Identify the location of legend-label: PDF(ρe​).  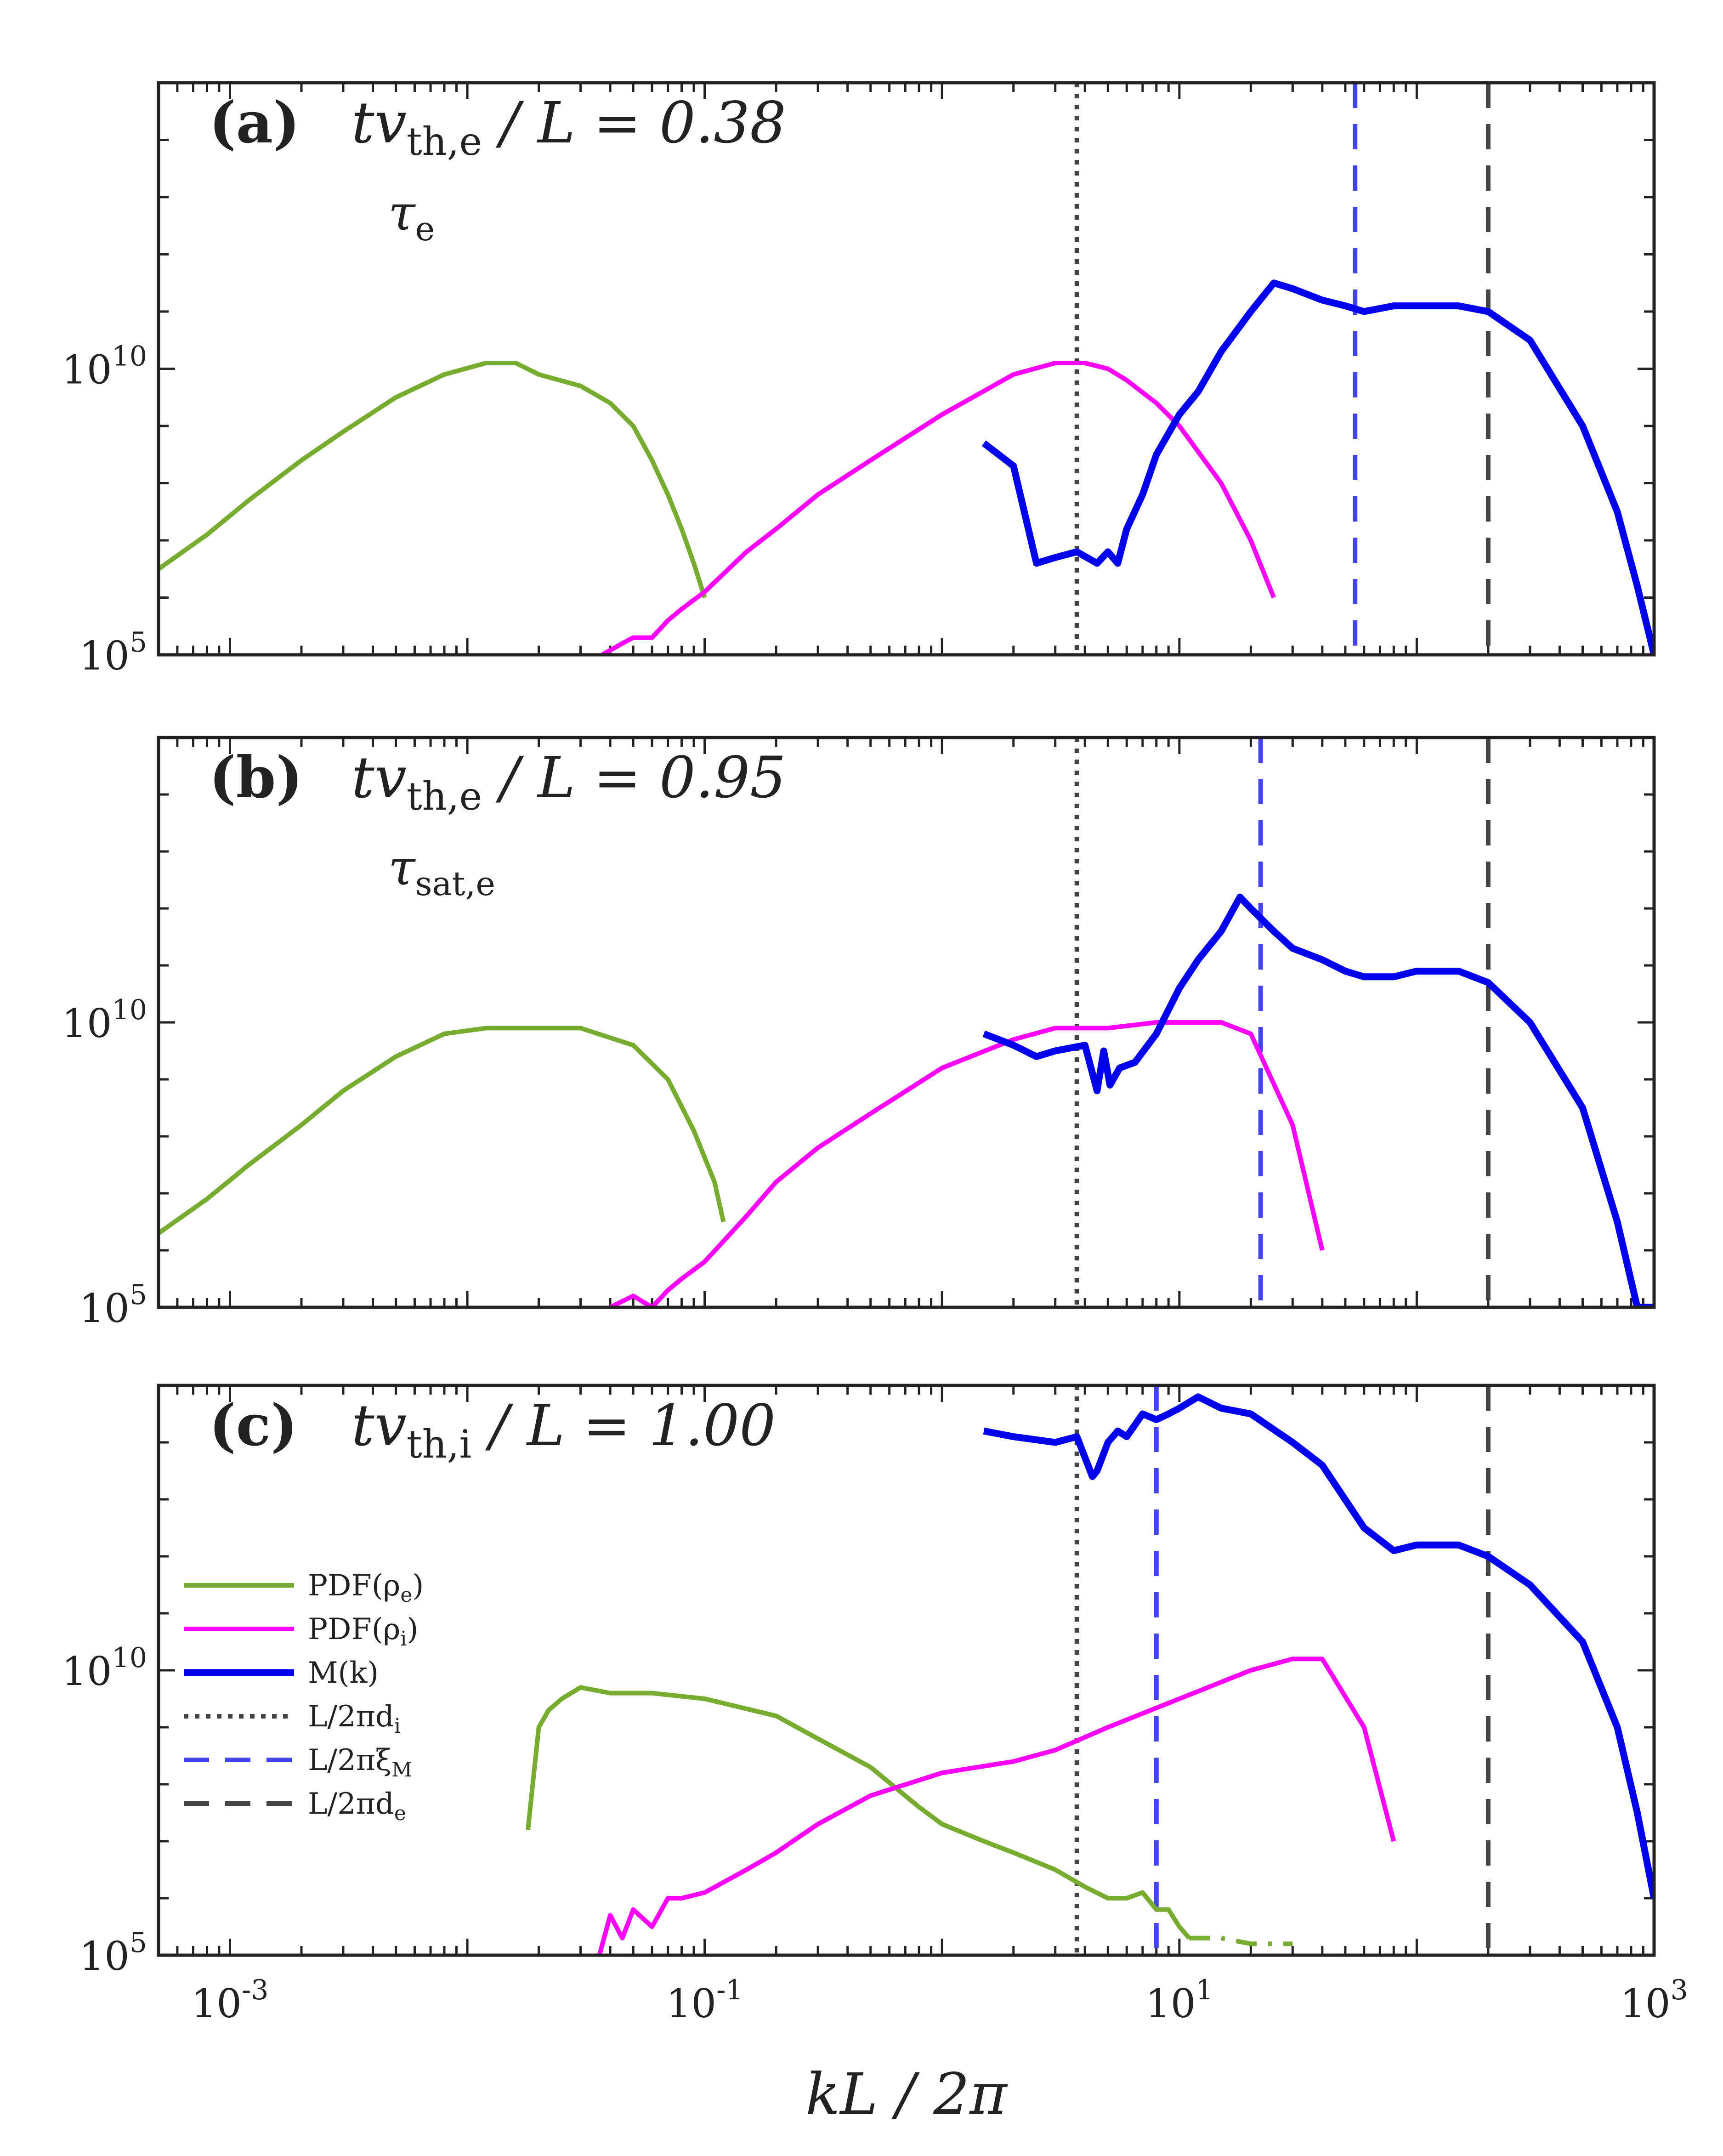
(366, 1588).